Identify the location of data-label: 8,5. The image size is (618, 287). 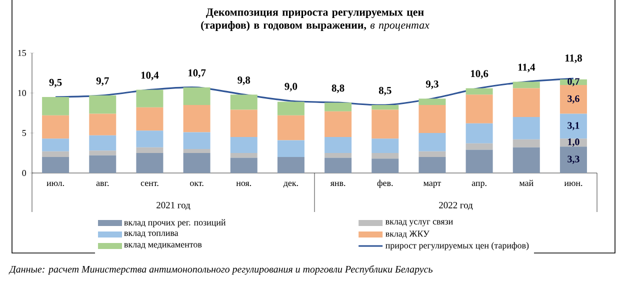
(385, 91).